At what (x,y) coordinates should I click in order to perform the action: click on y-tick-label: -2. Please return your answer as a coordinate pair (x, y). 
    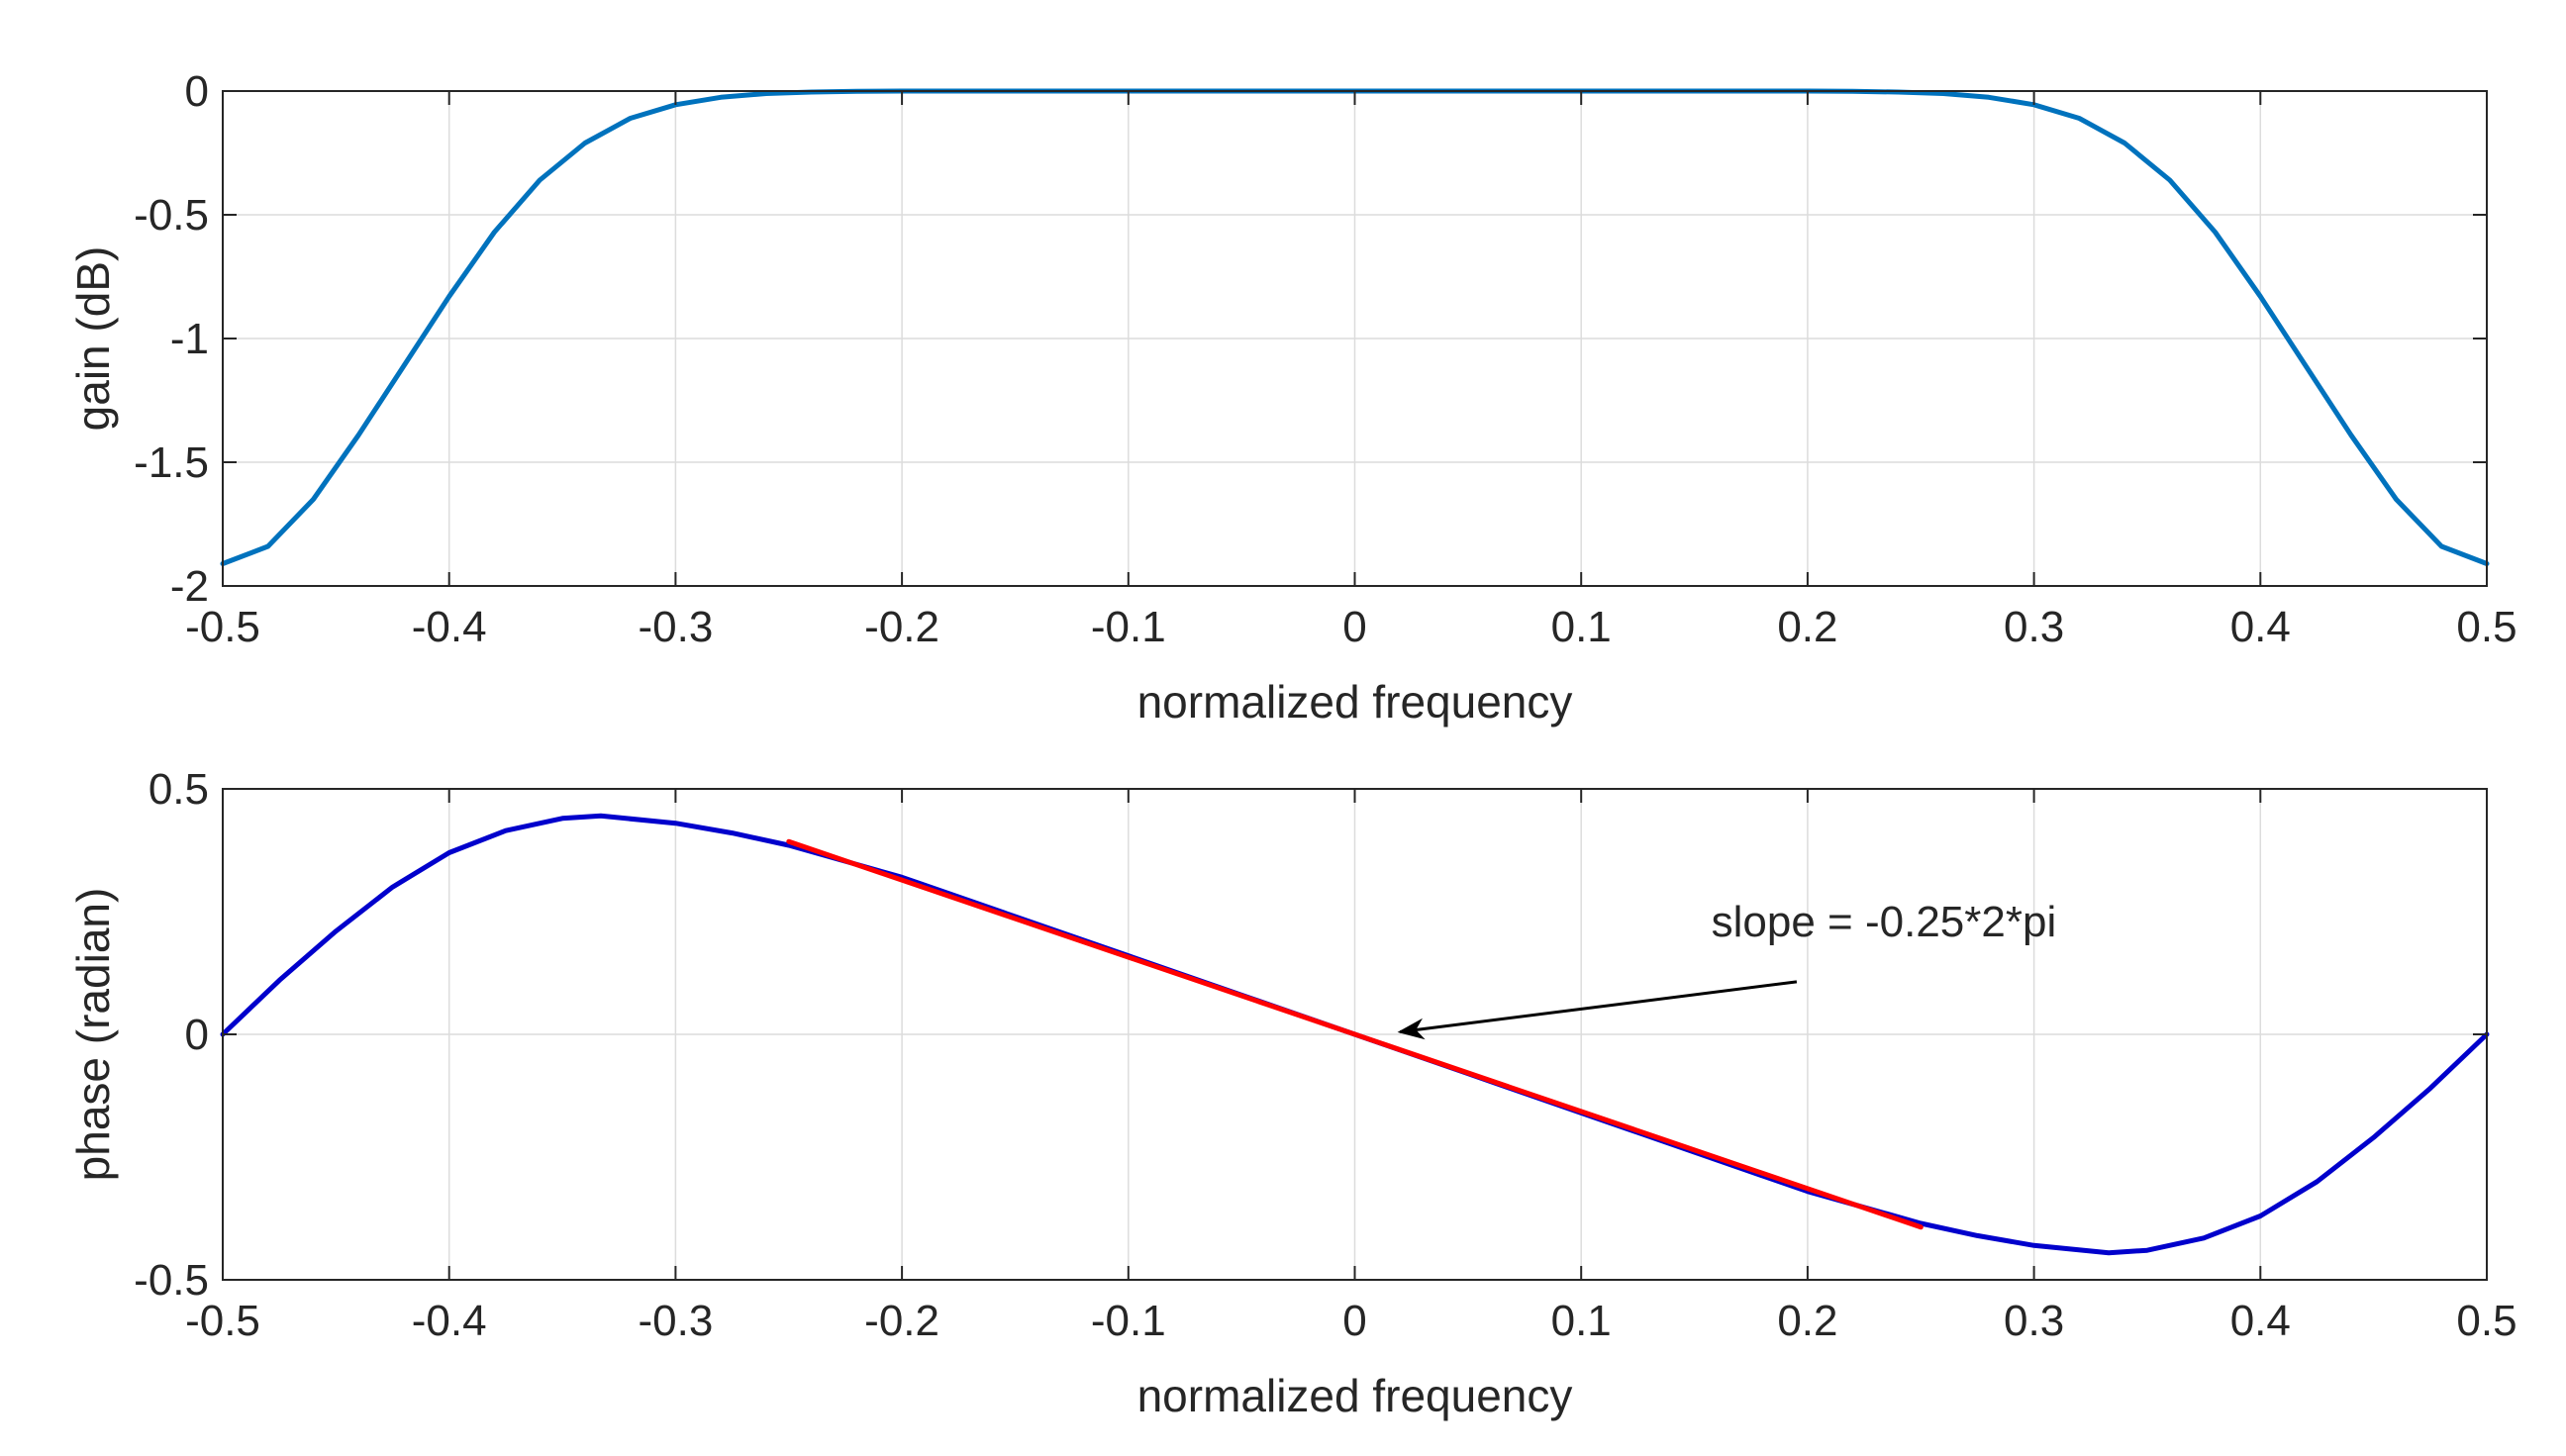
    Looking at the image, I should click on (189, 586).